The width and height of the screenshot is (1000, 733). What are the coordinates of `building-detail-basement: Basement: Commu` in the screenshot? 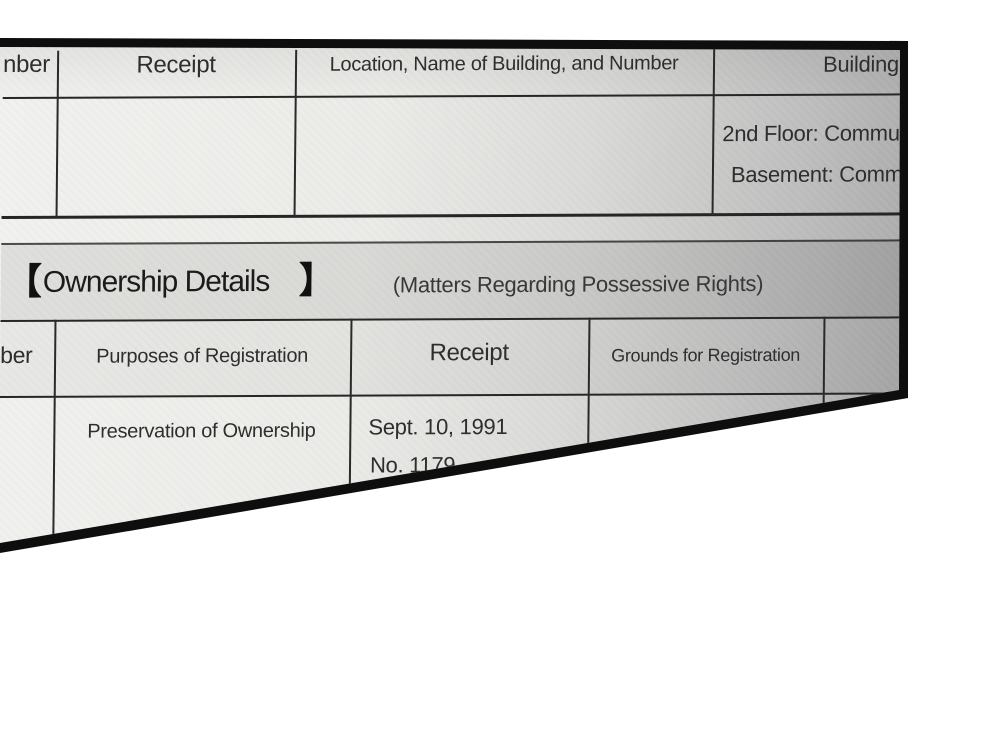 It's located at (822, 174).